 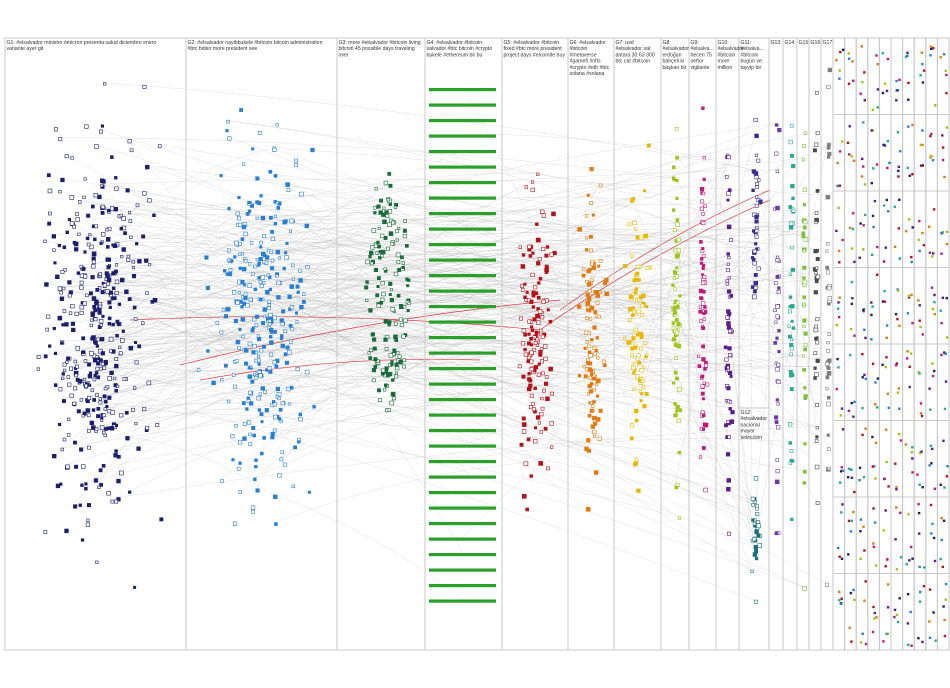 What do you see at coordinates (748, 432) in the screenshot?
I see `group-label-g12: mayor` at bounding box center [748, 432].